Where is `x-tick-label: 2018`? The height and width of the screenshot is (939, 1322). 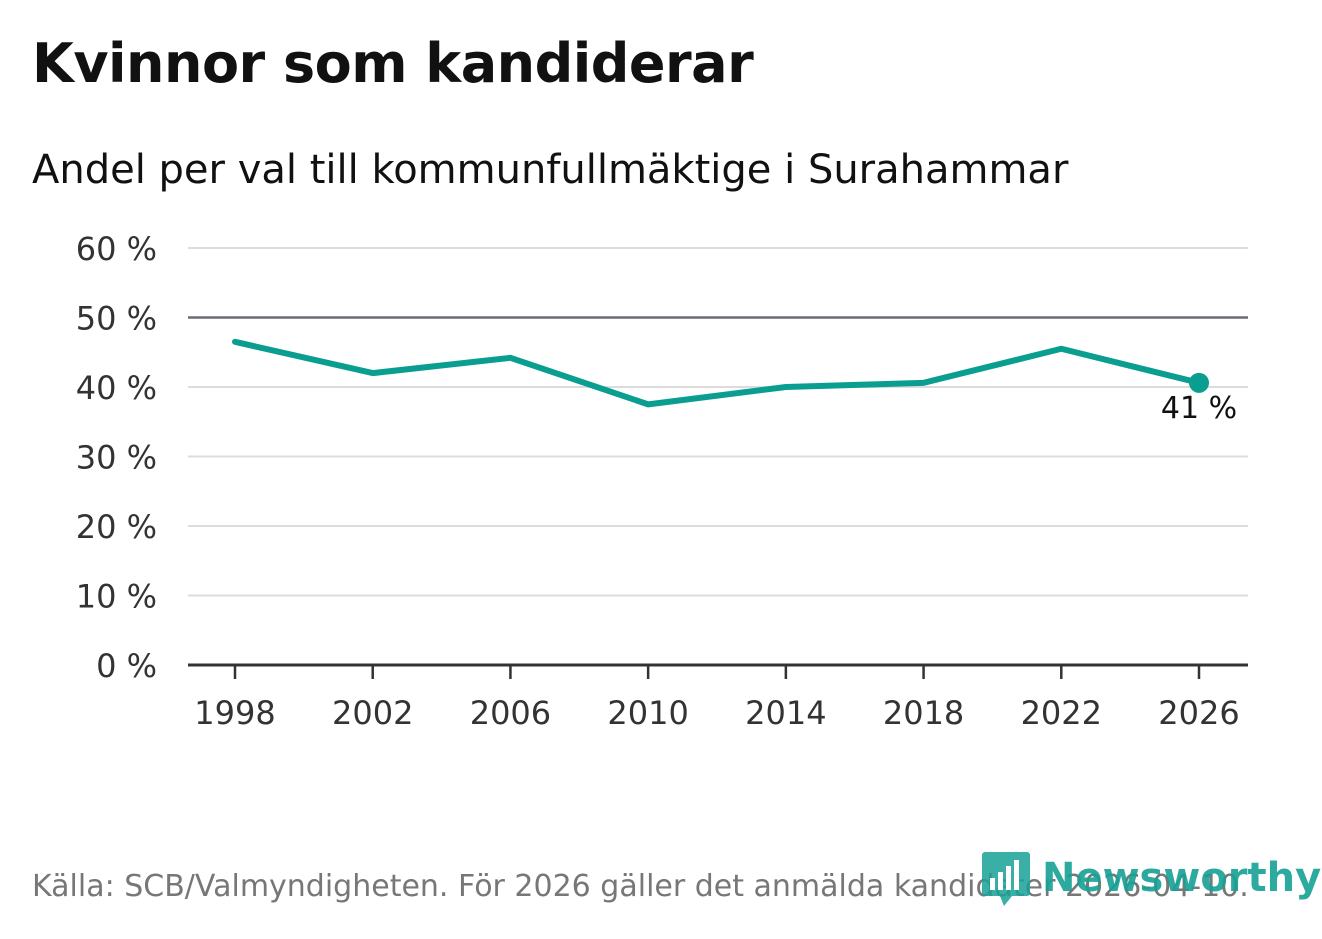 x-tick-label: 2018 is located at coordinates (923, 713).